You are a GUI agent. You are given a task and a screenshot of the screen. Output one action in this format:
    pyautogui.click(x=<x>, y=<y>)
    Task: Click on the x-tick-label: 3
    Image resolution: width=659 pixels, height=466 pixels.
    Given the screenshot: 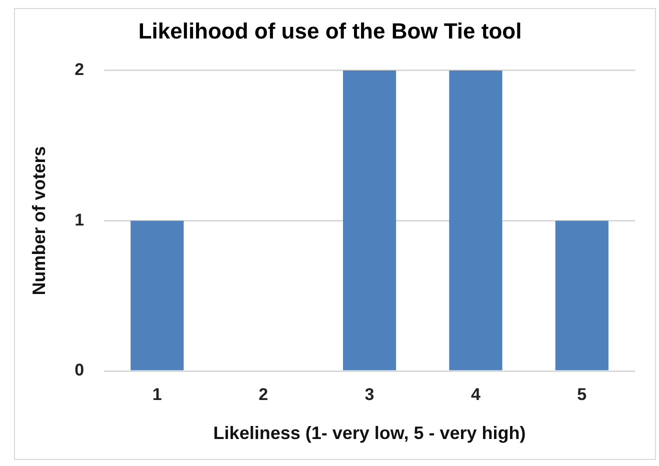 What is the action you would take?
    pyautogui.click(x=369, y=394)
    